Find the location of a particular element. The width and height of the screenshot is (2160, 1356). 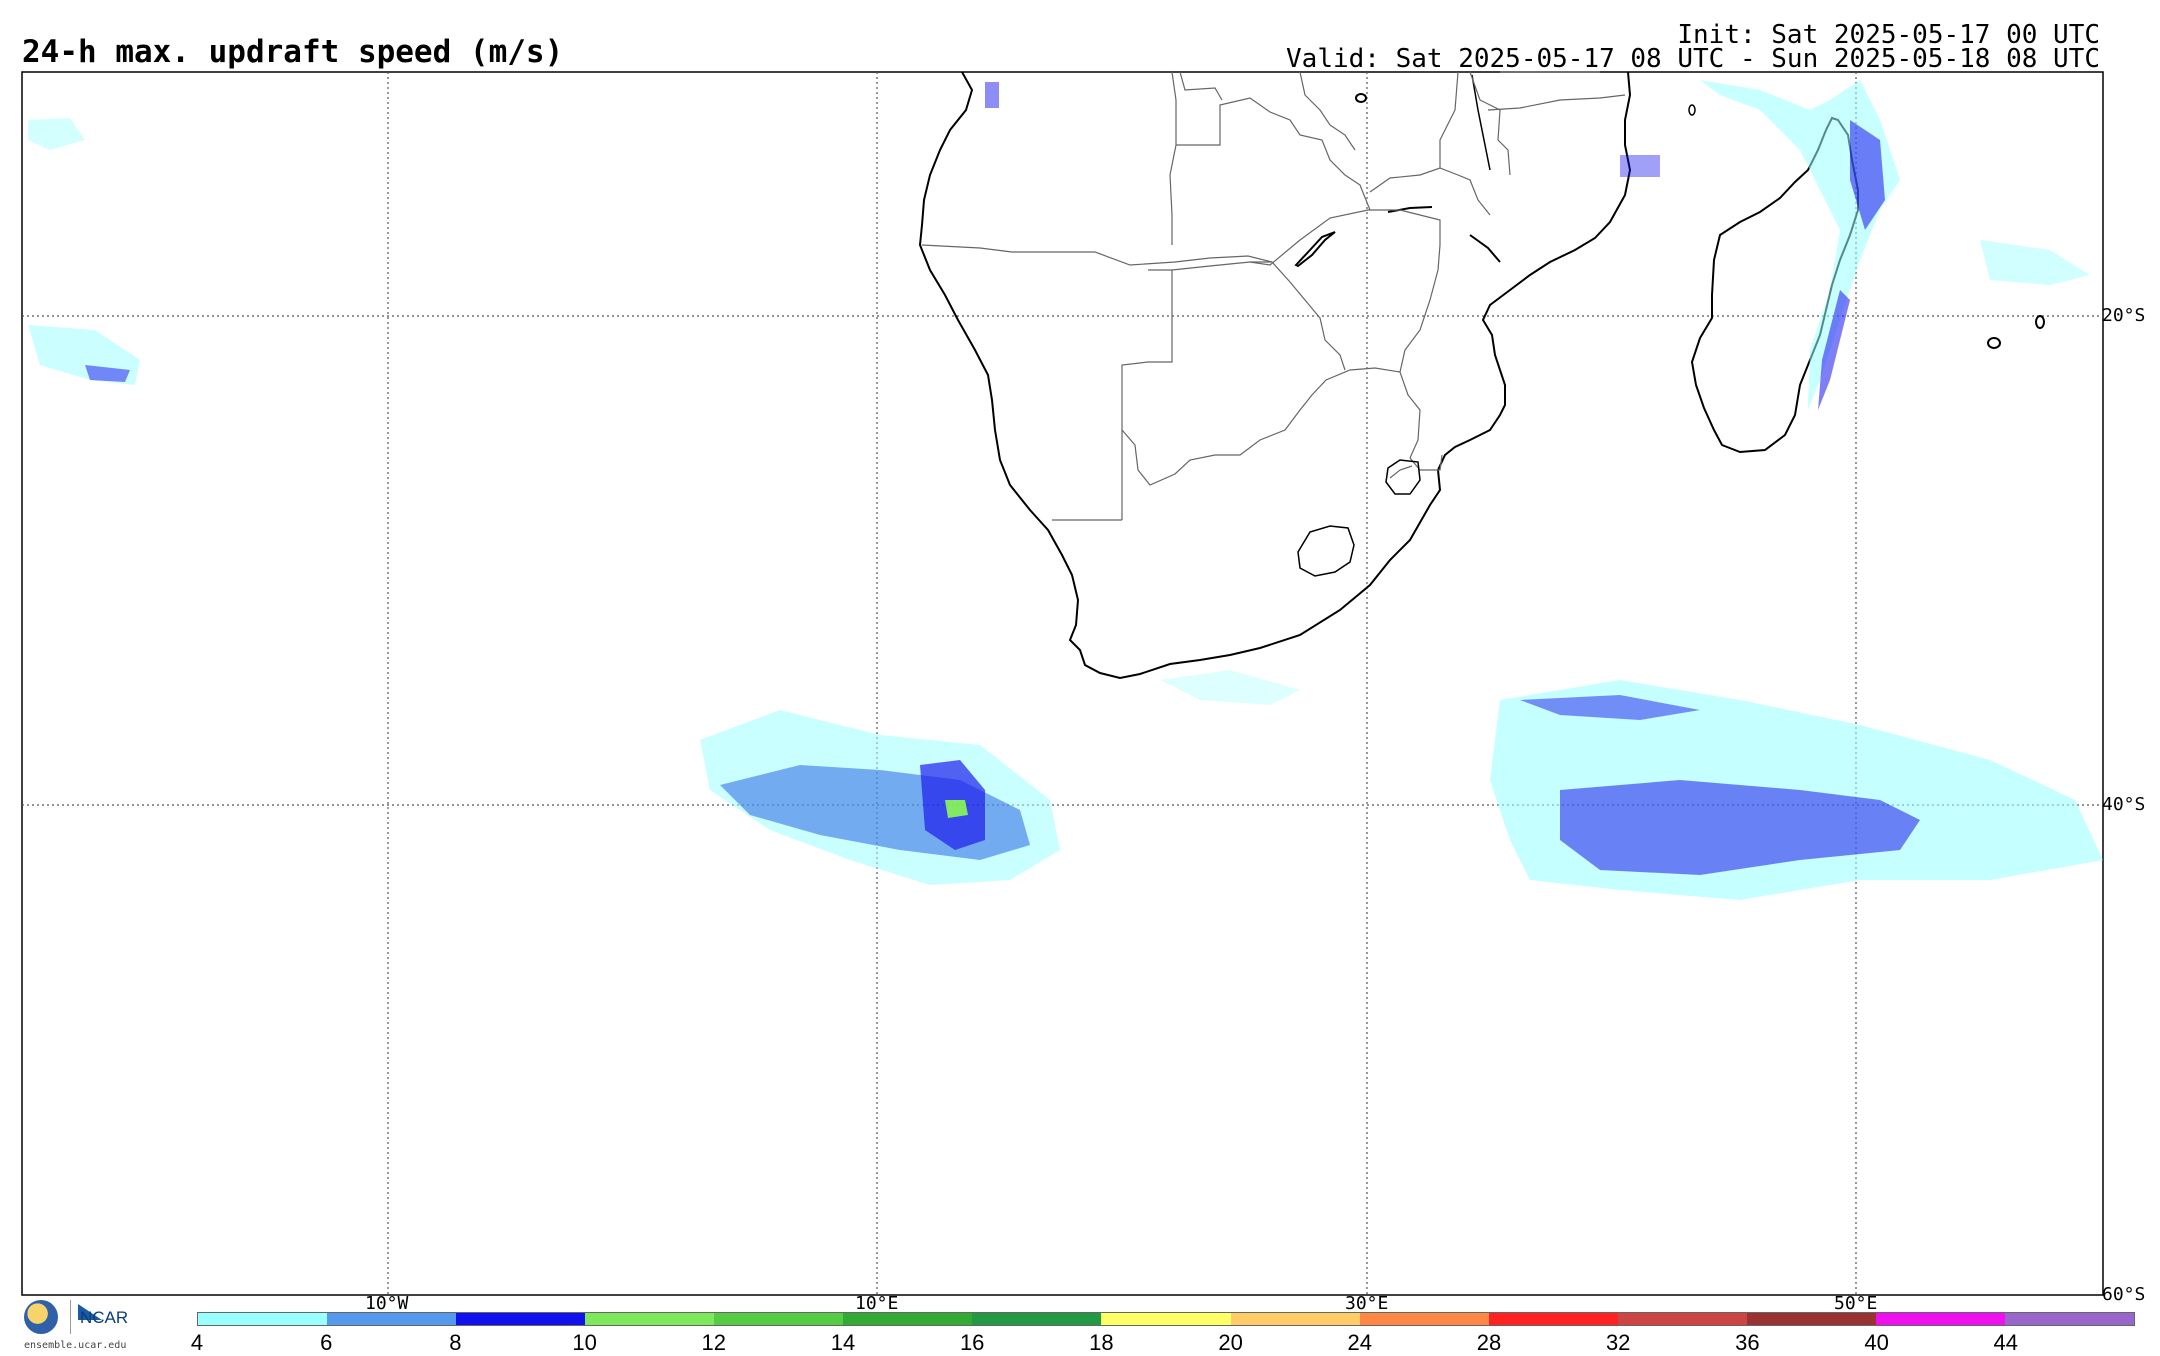

island-mauritius is located at coordinates (2040, 322).